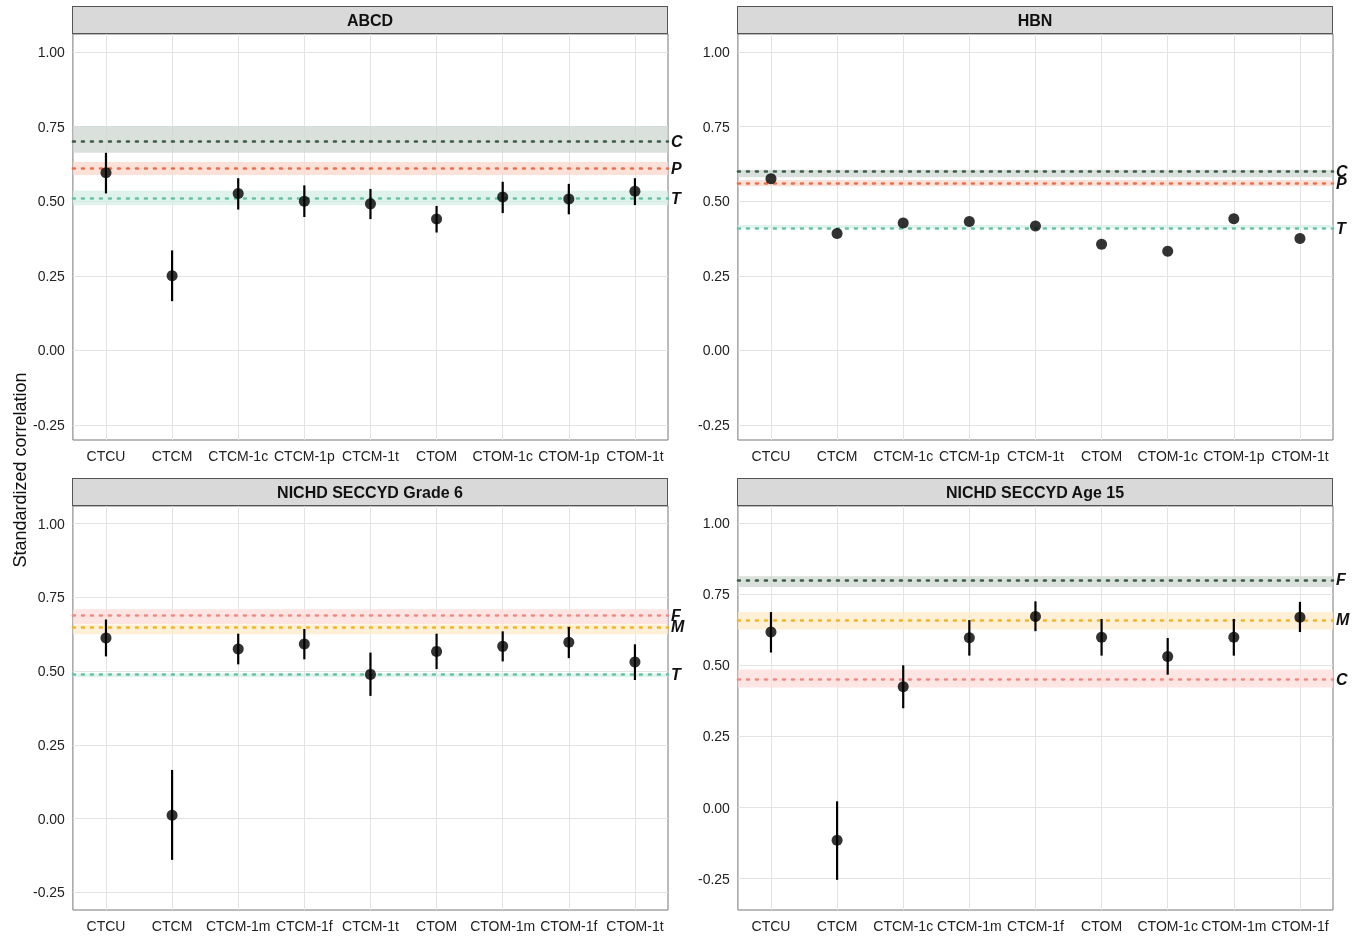 Image resolution: width=1356 pixels, height=940 pixels. Describe the element at coordinates (1300, 926) in the screenshot. I see `x-tick-label: CTOM-1f` at that location.